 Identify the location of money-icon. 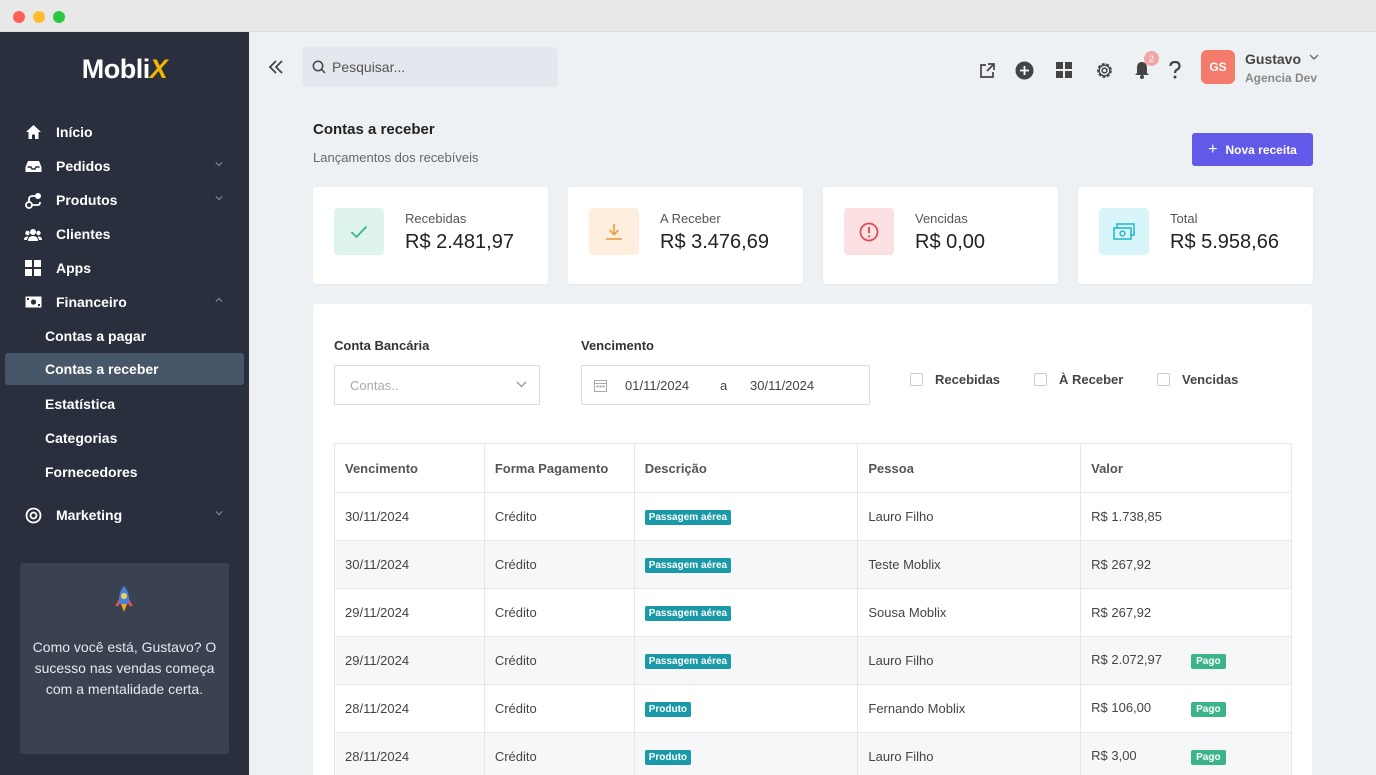
(33, 302).